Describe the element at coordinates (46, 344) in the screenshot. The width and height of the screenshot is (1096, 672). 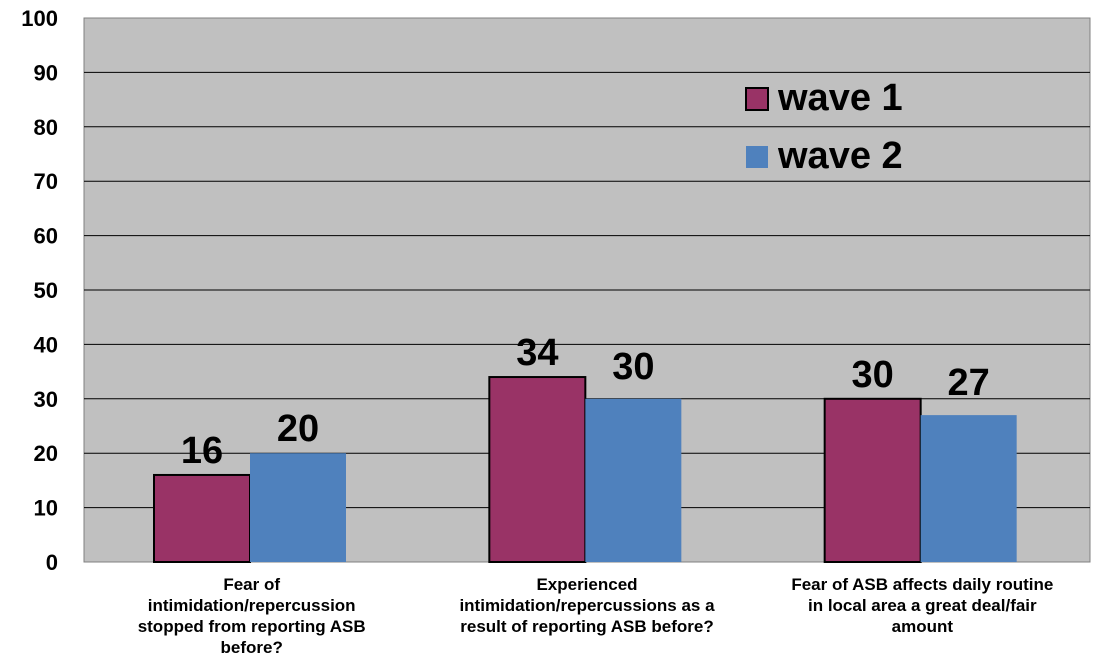
I see `y-tick-label: 40` at that location.